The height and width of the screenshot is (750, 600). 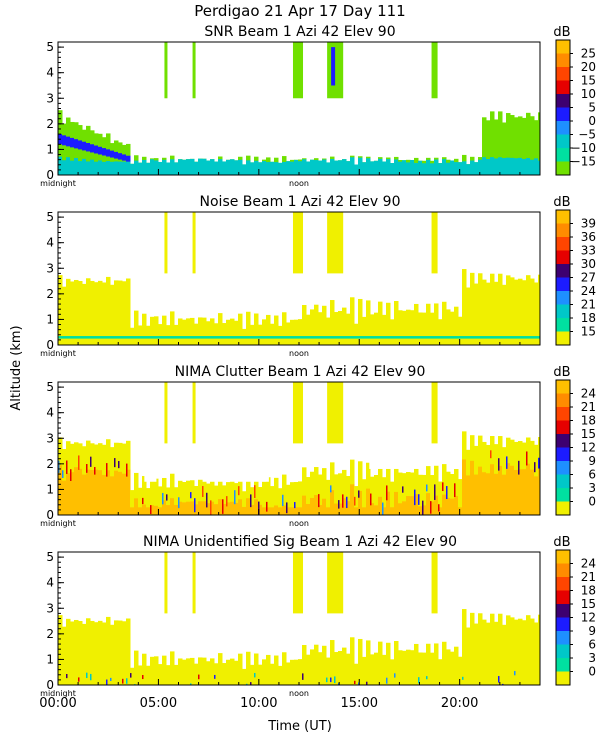 What do you see at coordinates (592, 461) in the screenshot?
I see `colorbar-tick-label: 9` at bounding box center [592, 461].